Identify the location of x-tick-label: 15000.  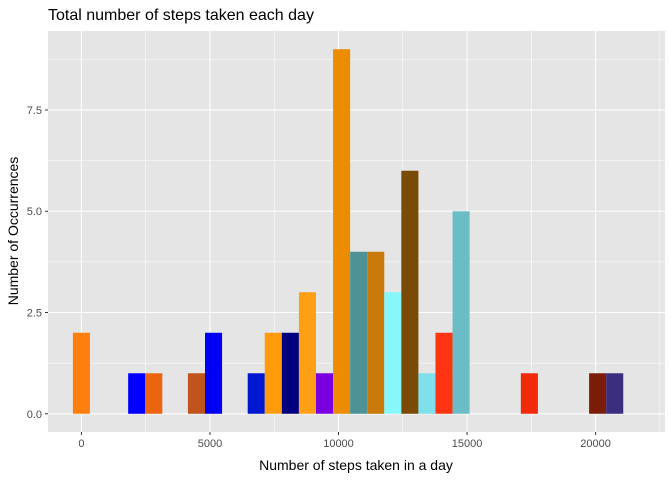
(467, 444).